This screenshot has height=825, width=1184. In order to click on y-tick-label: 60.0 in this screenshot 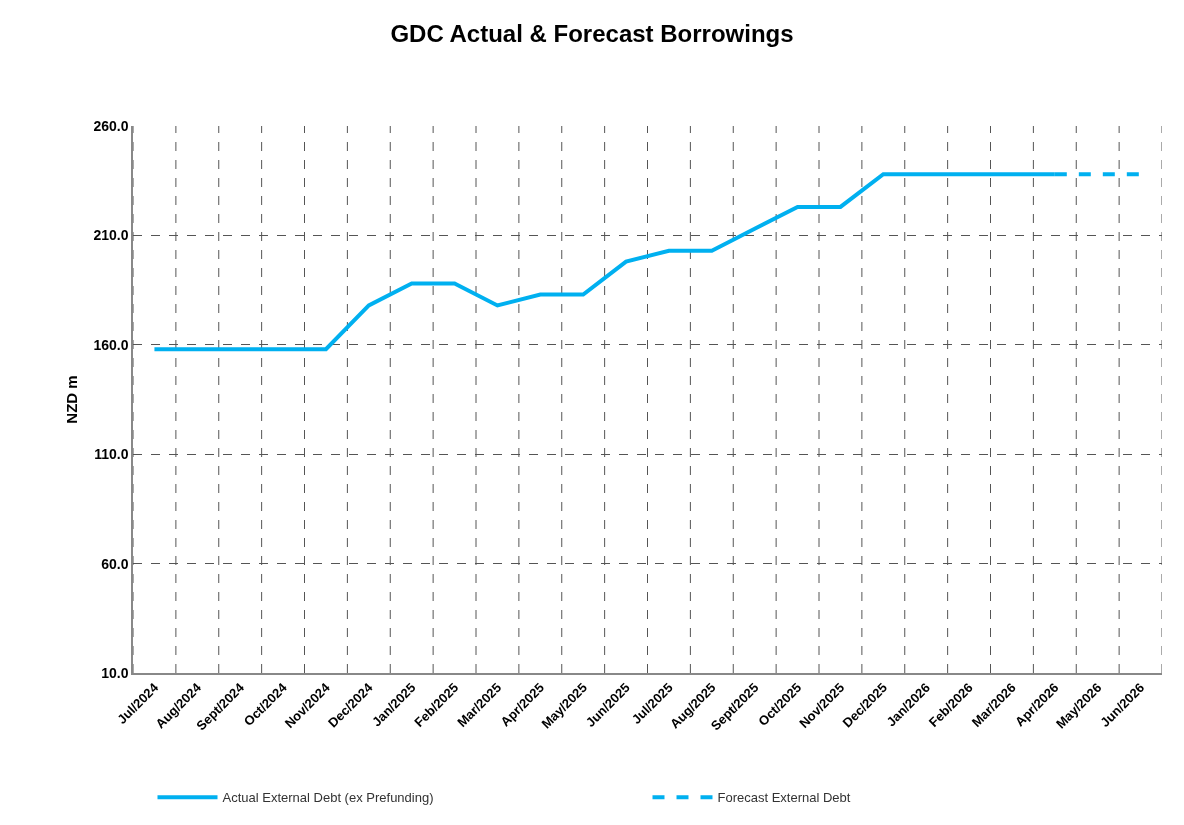, I will do `click(115, 563)`.